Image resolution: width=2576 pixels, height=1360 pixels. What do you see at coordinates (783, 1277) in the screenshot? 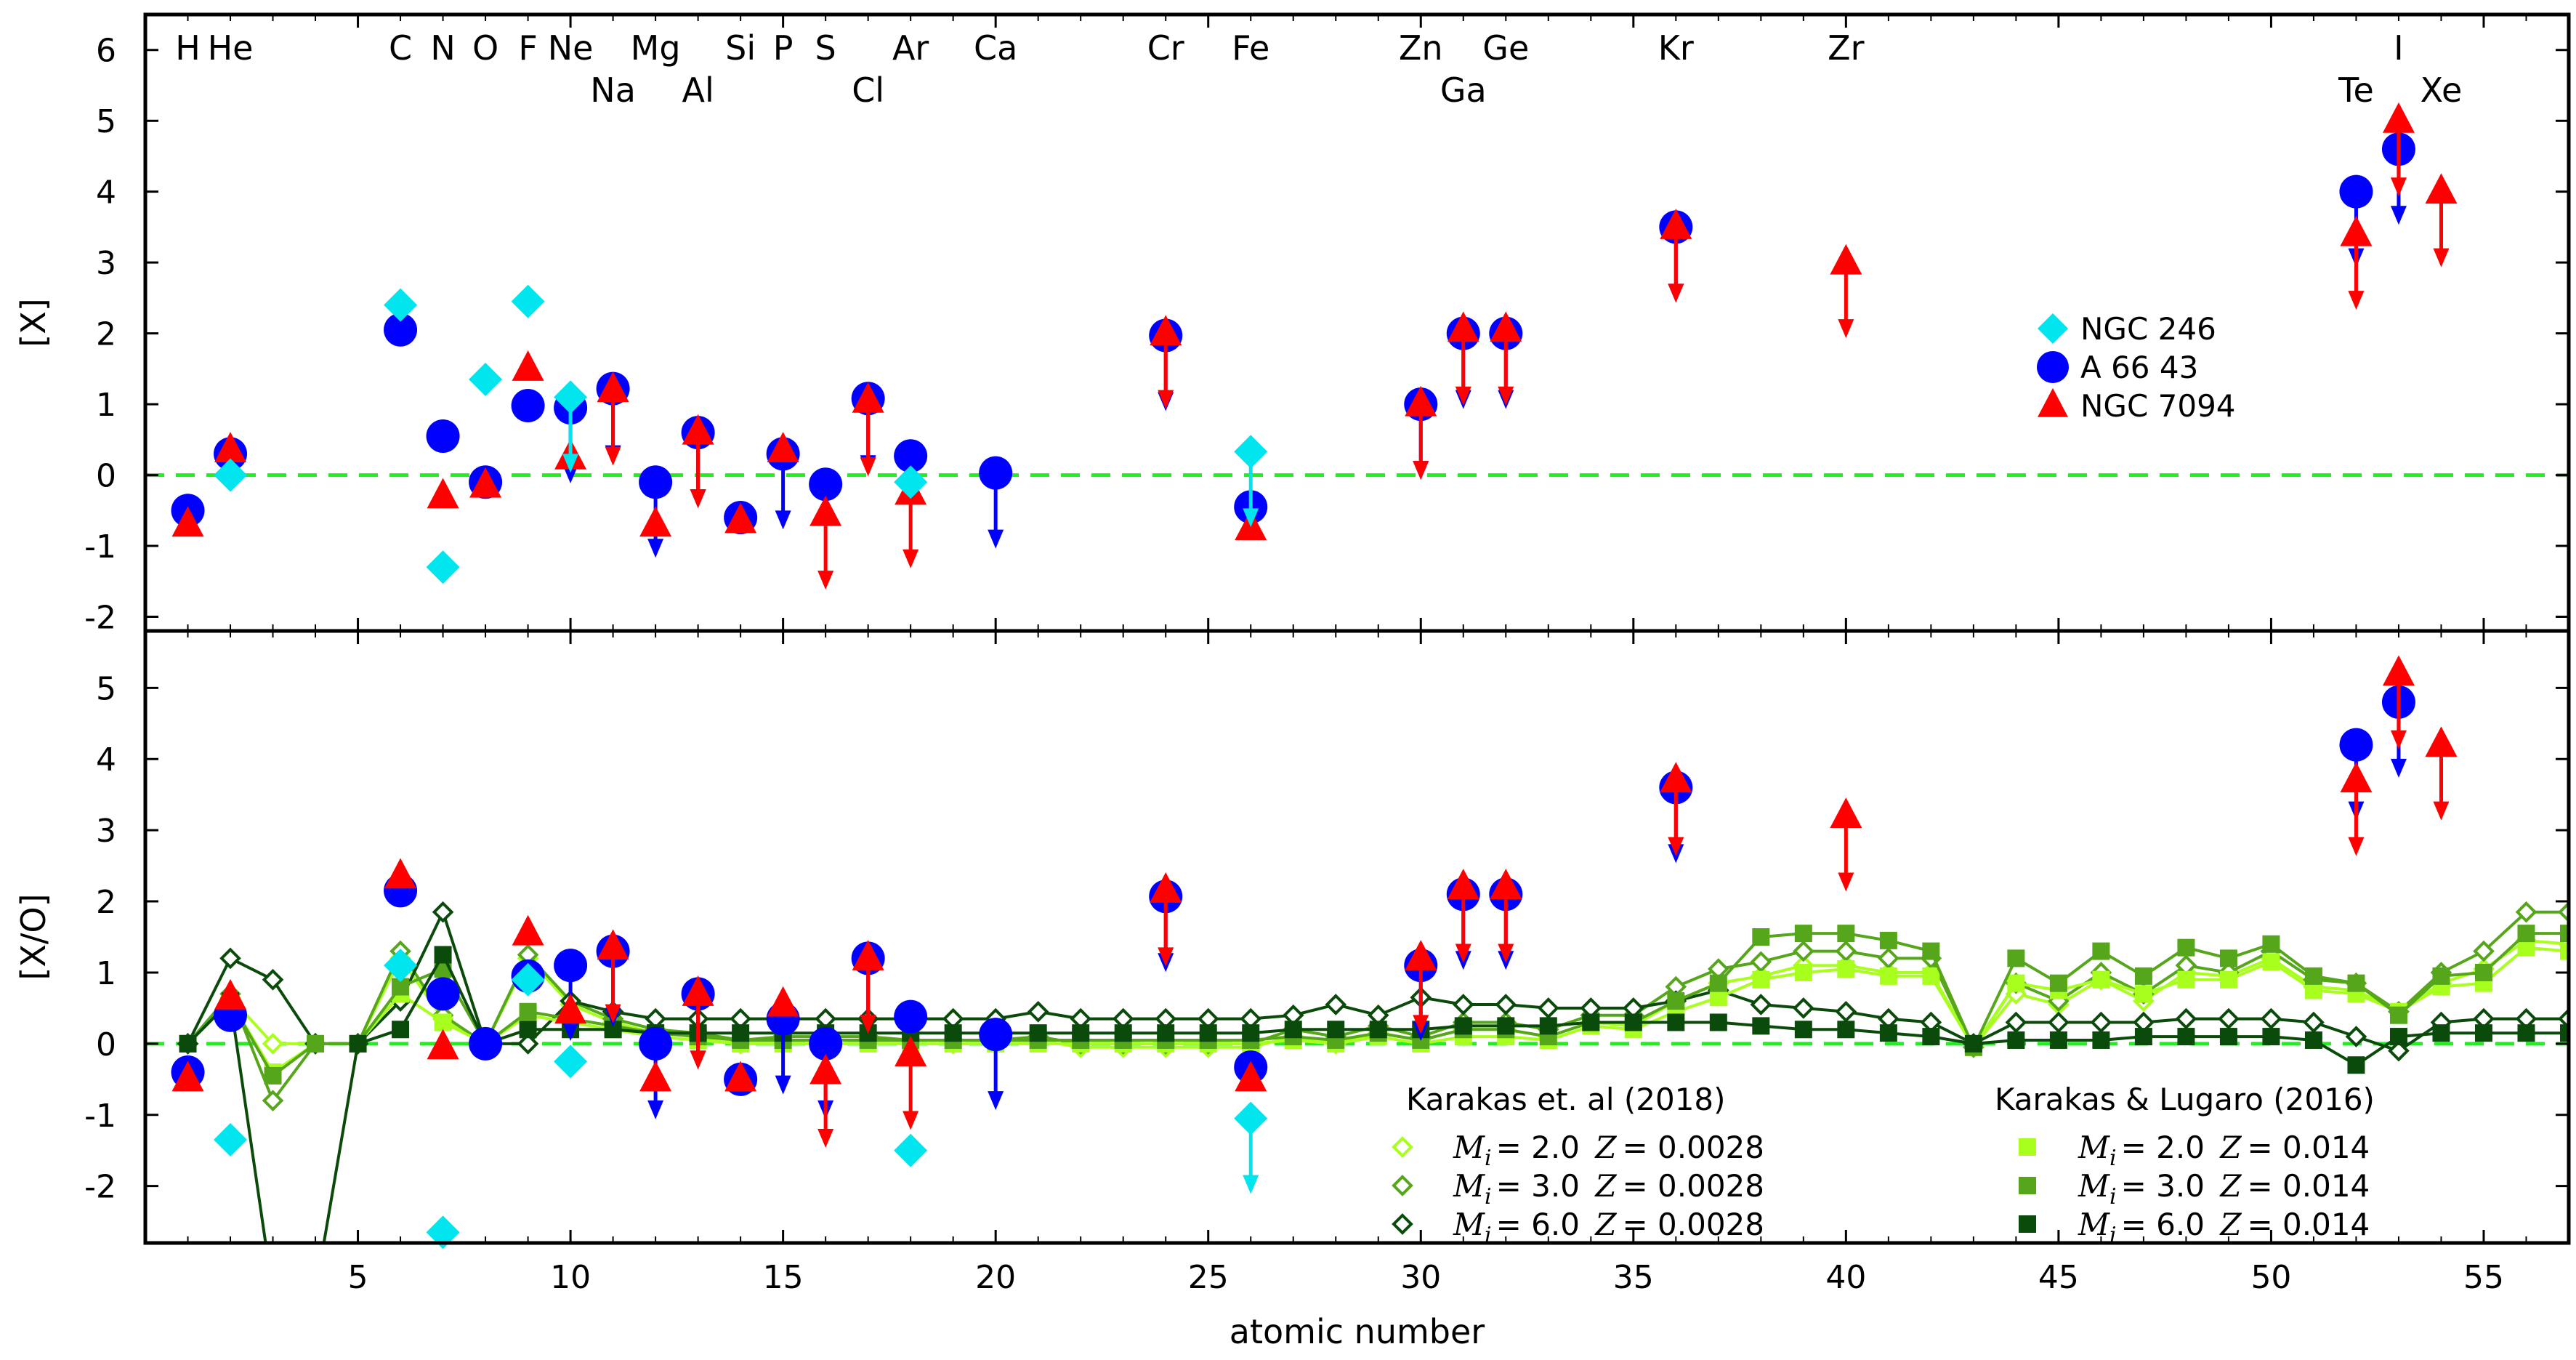
I see `x-tick-label: 15` at bounding box center [783, 1277].